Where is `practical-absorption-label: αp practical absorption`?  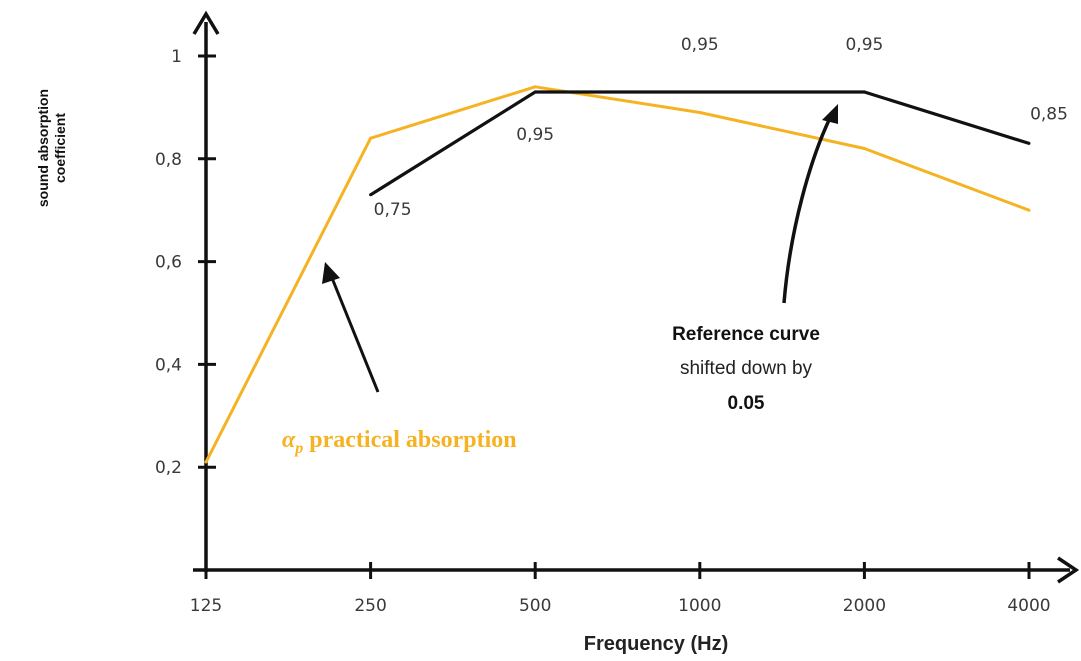 practical-absorption-label: αp practical absorption is located at coordinates (399, 442).